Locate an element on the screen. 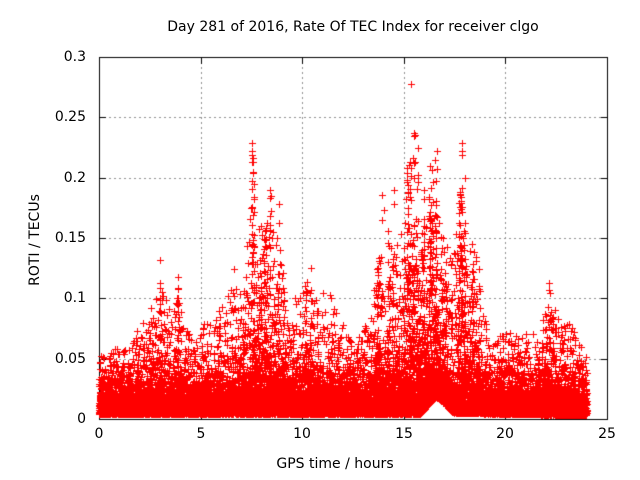 The width and height of the screenshot is (640, 480). y-tick-label: 0.05 is located at coordinates (70, 359).